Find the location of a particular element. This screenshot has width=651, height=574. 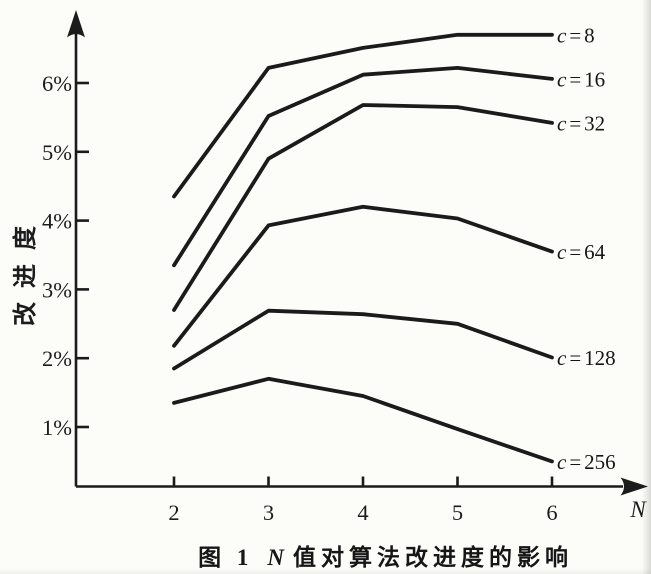

x-tick-label: 3 is located at coordinates (268, 512).